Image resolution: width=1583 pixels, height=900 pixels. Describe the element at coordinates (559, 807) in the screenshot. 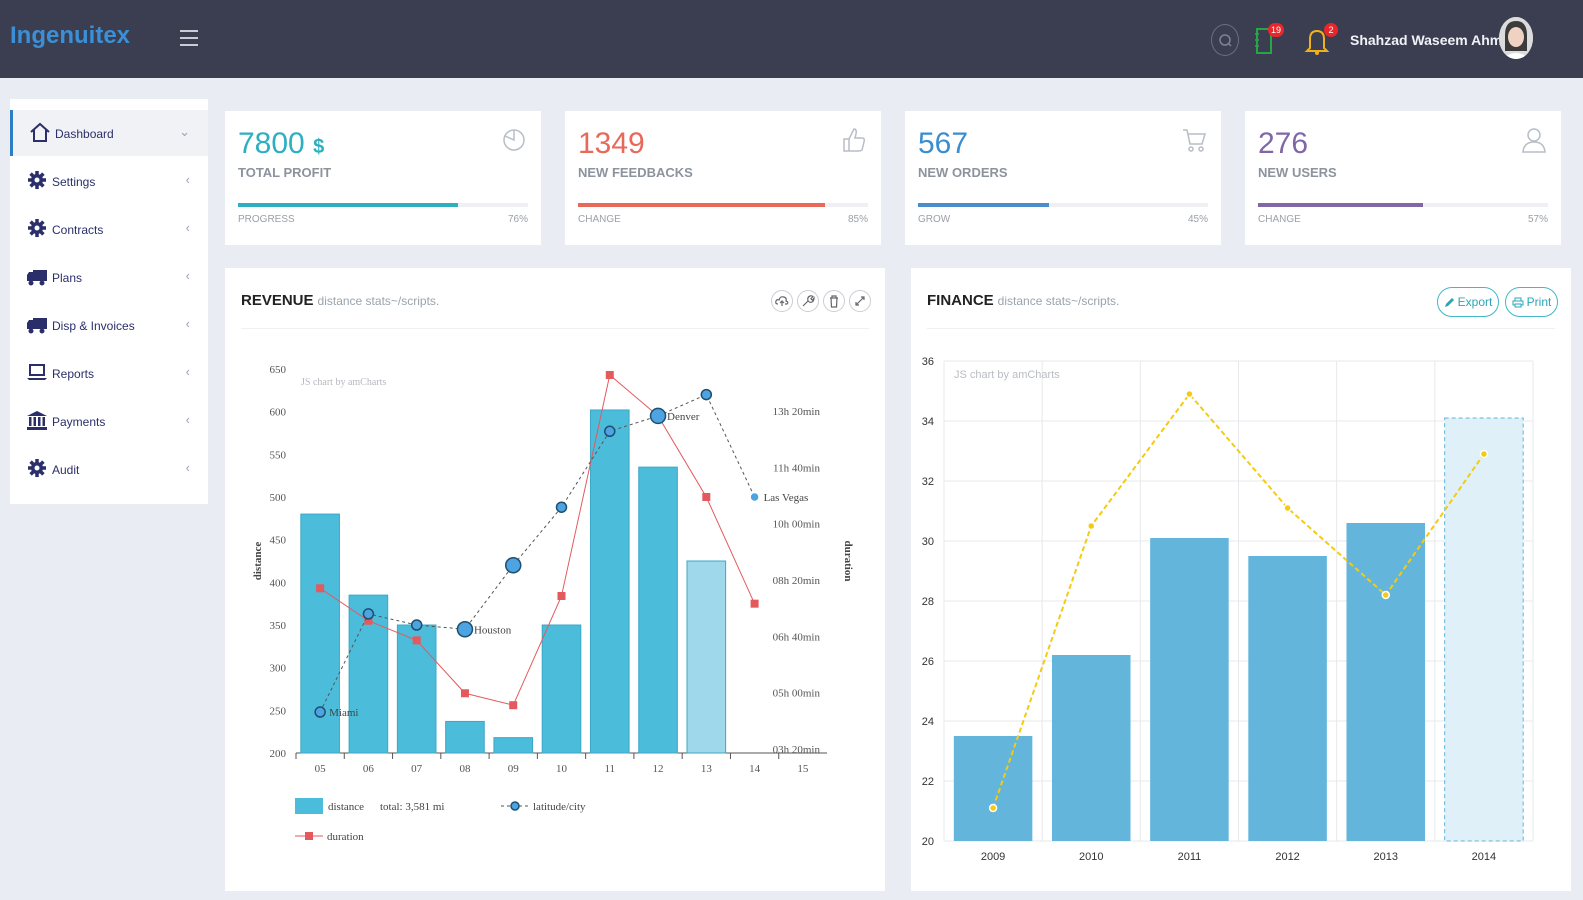

I see `legend-label-latitude: latitude/city` at that location.